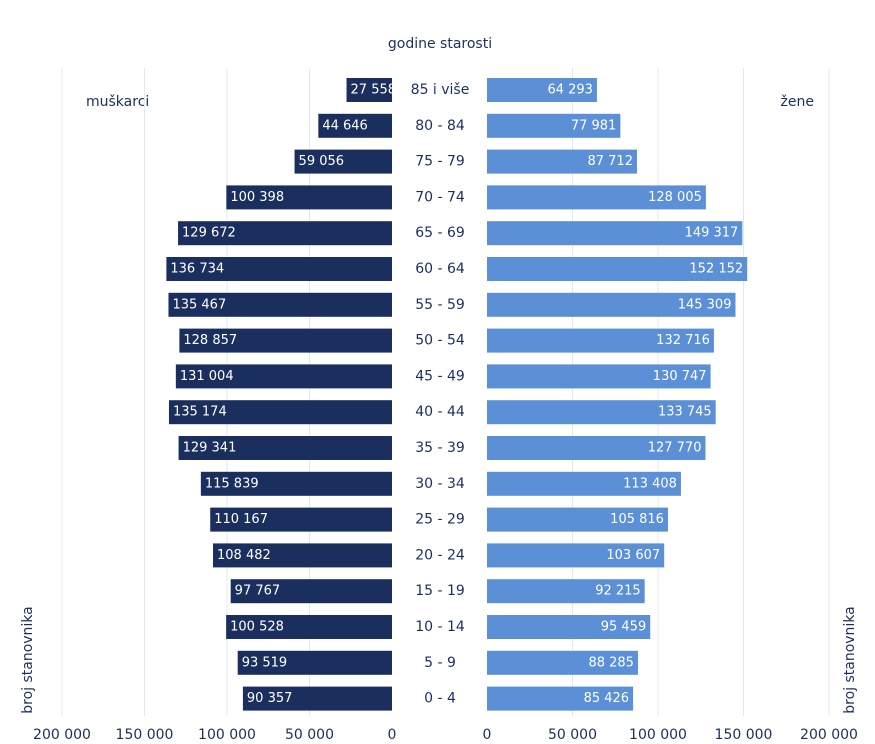 Image resolution: width=875 pixels, height=744 pixels. I want to click on category-label: 60 - 64, so click(440, 269).